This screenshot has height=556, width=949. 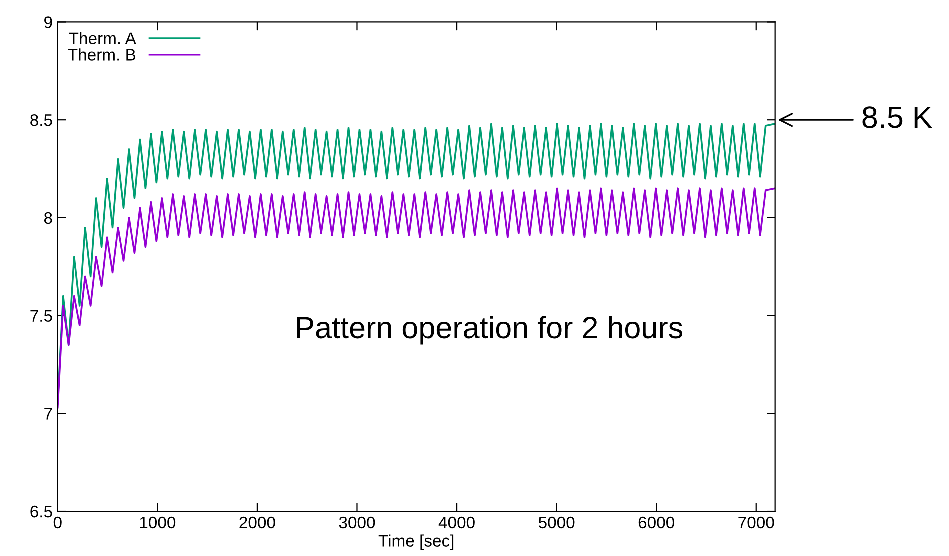 What do you see at coordinates (416, 542) in the screenshot?
I see `x-axis-title: Time [sec]` at bounding box center [416, 542].